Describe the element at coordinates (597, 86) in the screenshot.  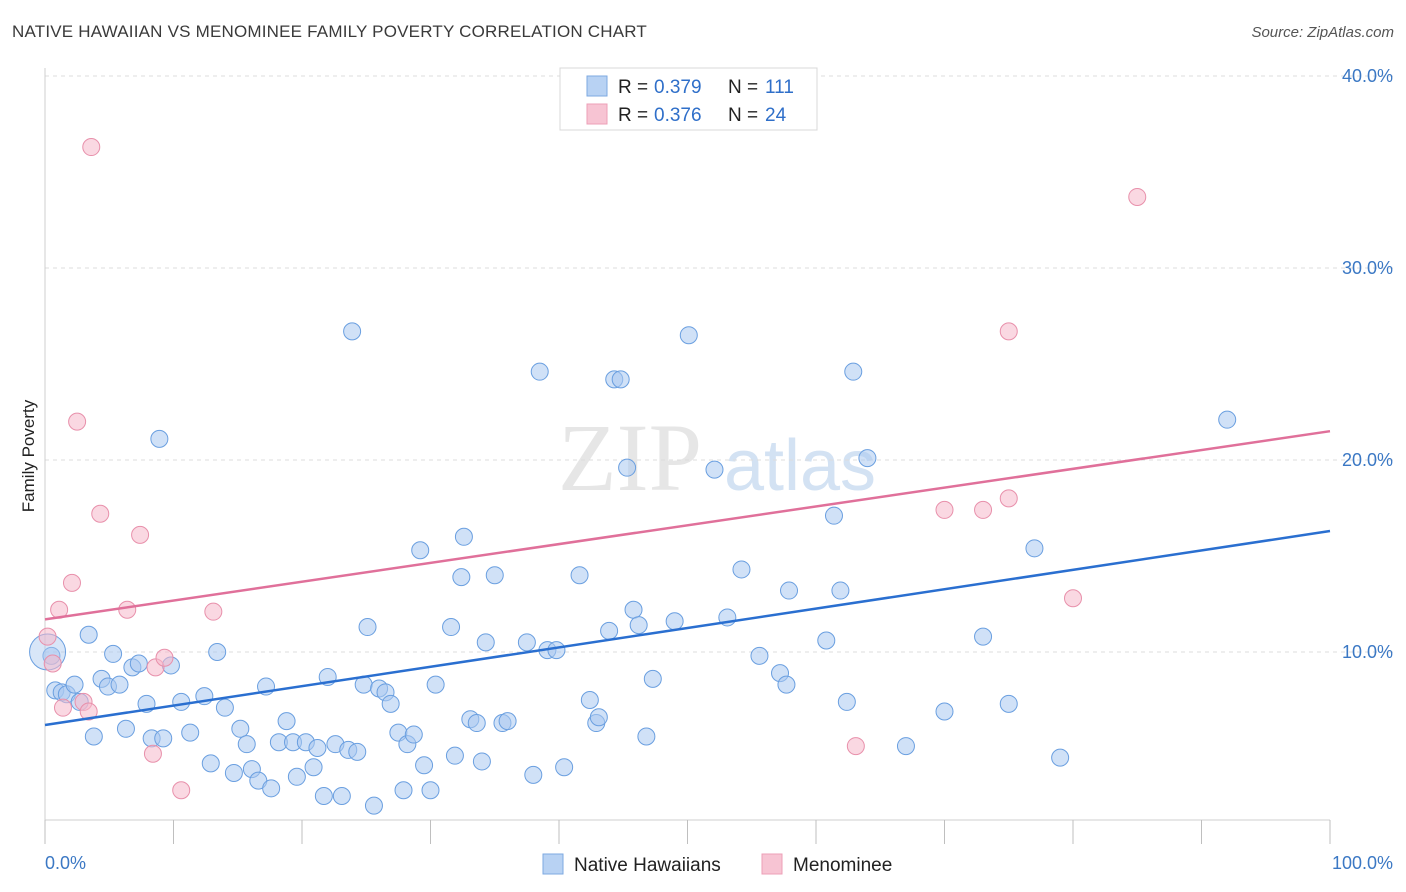
I see `legend-swatch-blue` at that location.